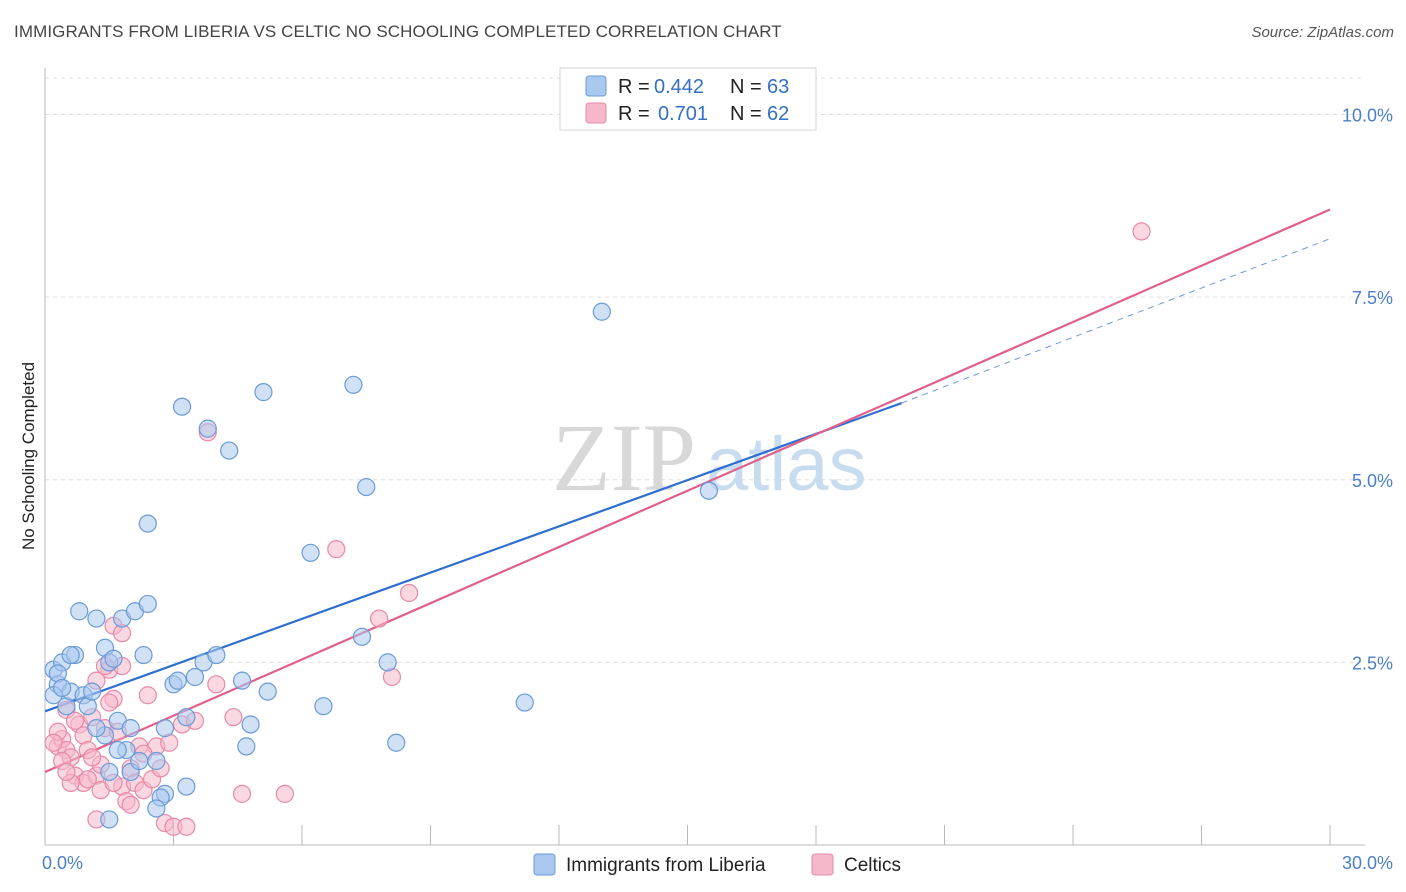 This screenshot has height=892, width=1406. I want to click on legend-r-value-2: 0.701, so click(683, 114).